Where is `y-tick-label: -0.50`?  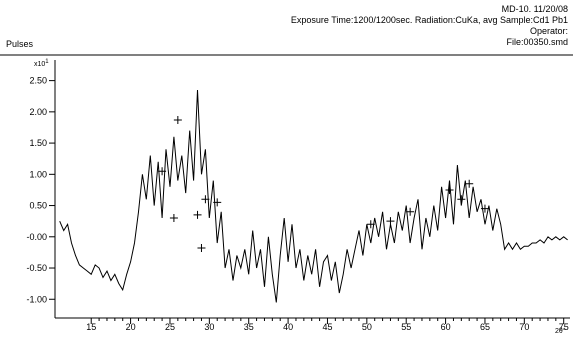
y-tick-label: -0.50 is located at coordinates (36, 268).